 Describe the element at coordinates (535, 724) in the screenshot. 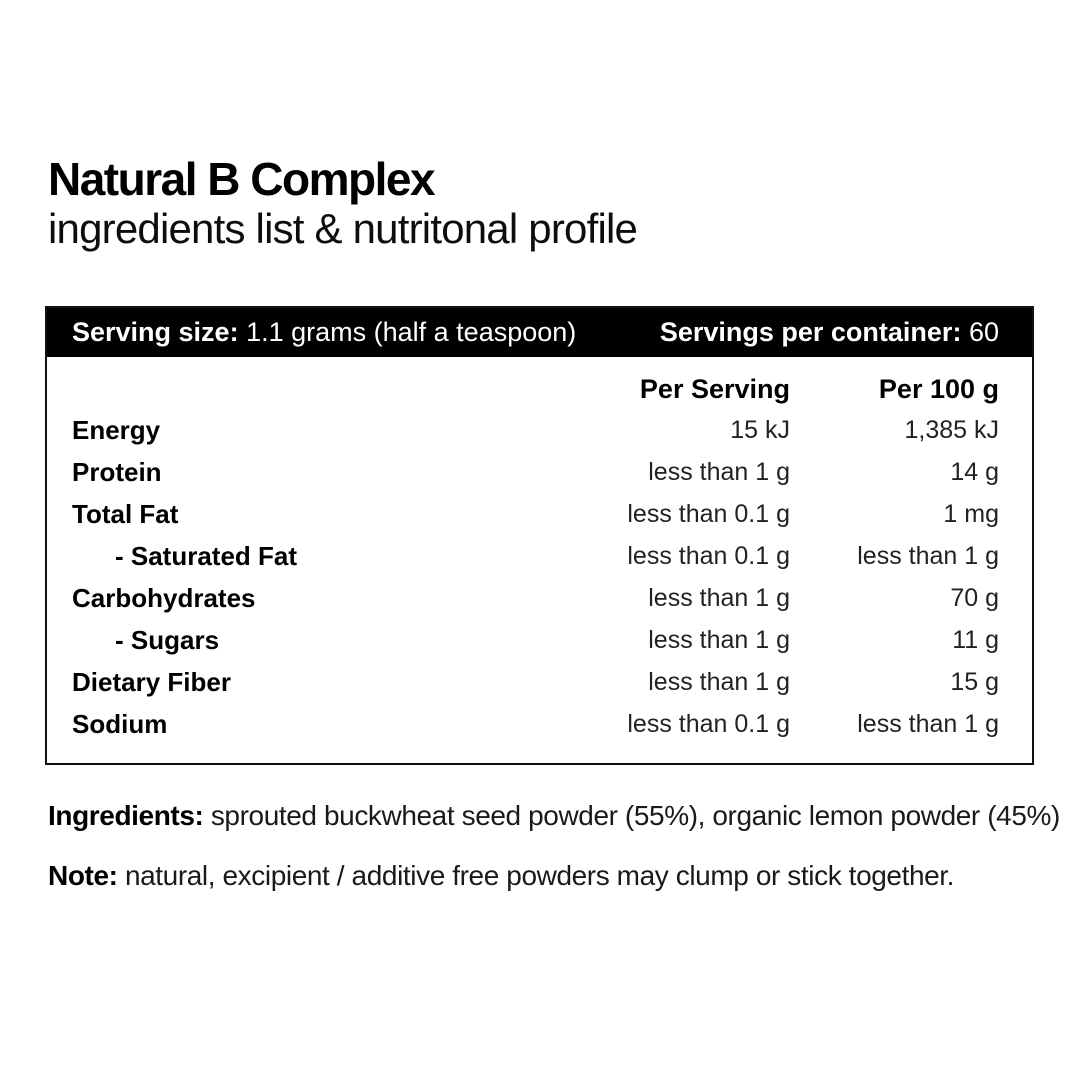

I see `table-row: Sodium less than 0.1 g less than 1 g` at that location.